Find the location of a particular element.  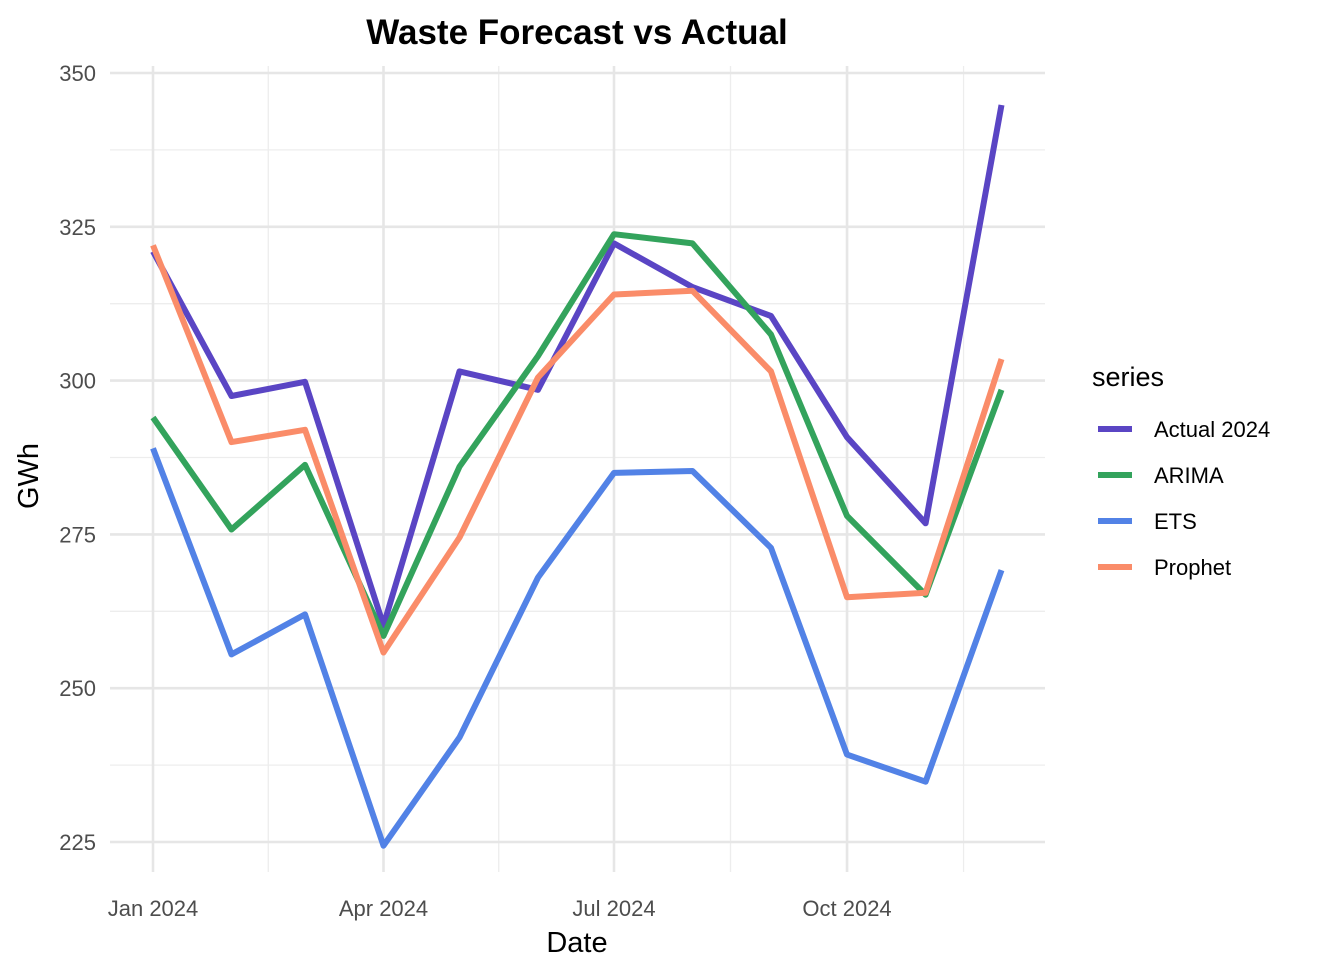

x-axis-title: Date is located at coordinates (576, 943).